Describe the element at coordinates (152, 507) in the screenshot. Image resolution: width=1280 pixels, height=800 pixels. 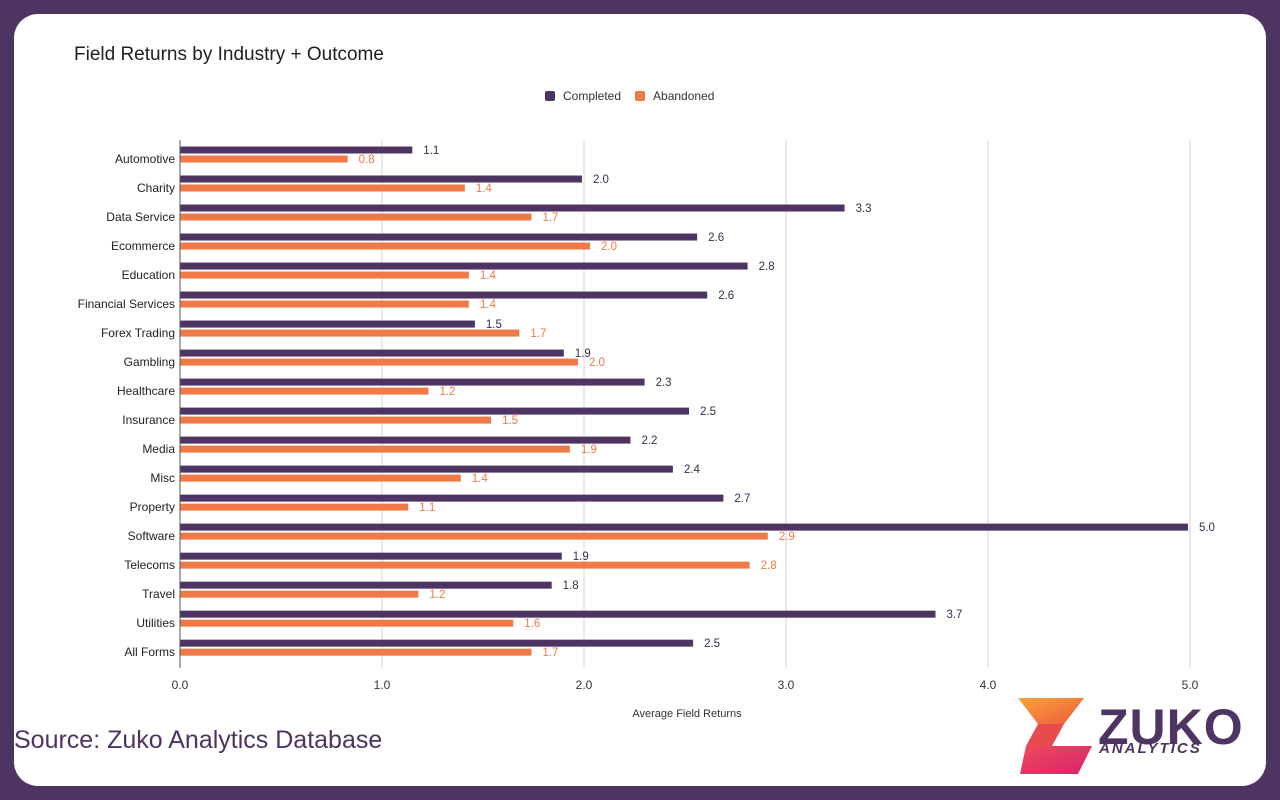
I see `category-label: Property` at that location.